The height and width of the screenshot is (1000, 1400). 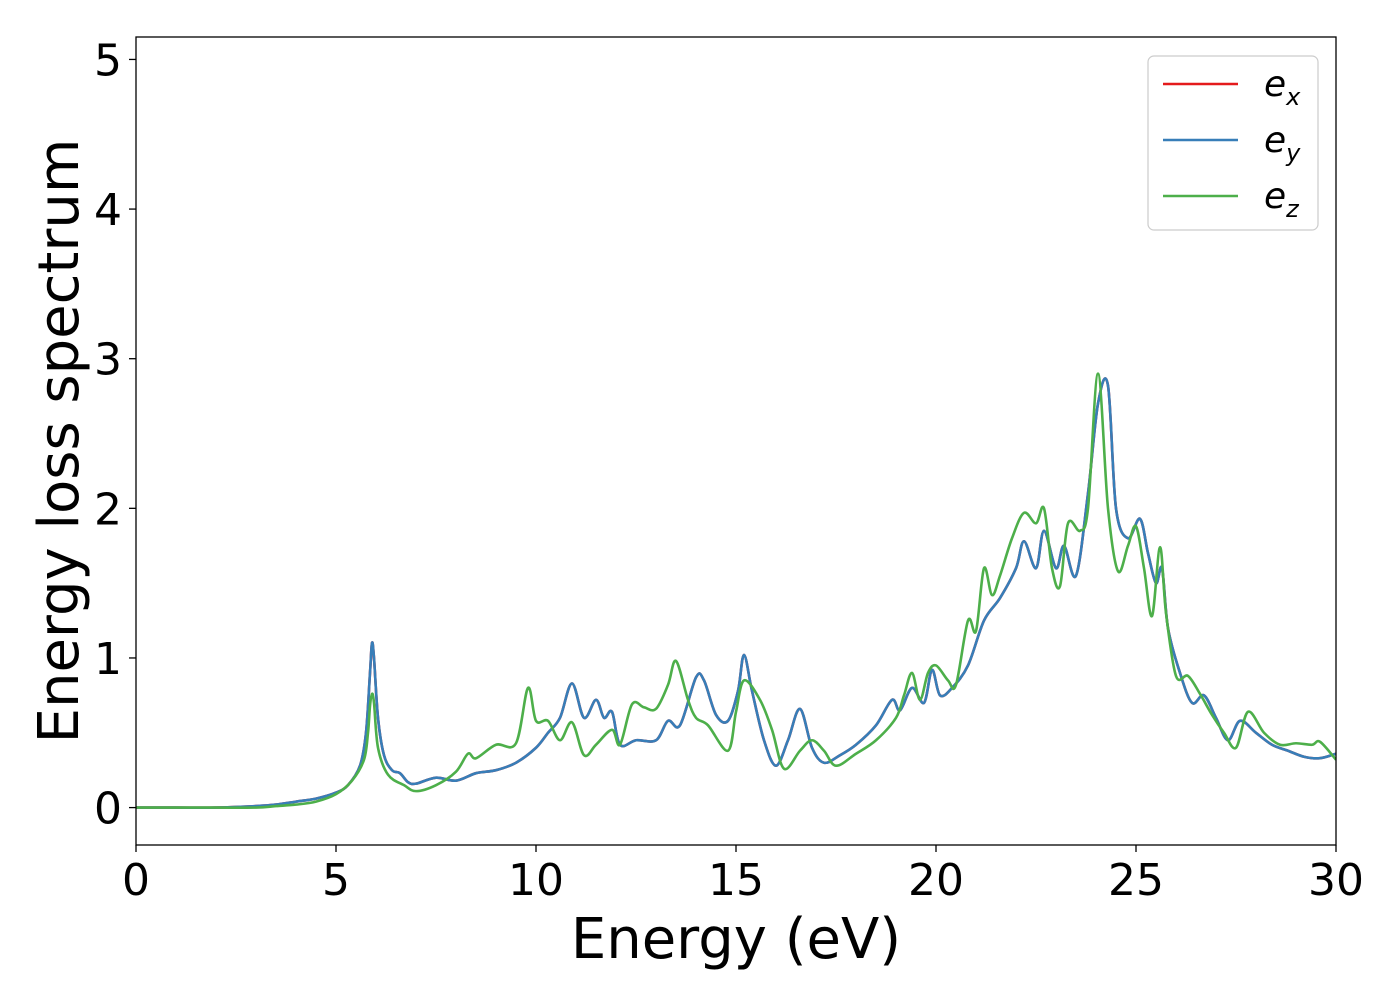 I want to click on x-tick-label: 15, so click(x=736, y=880).